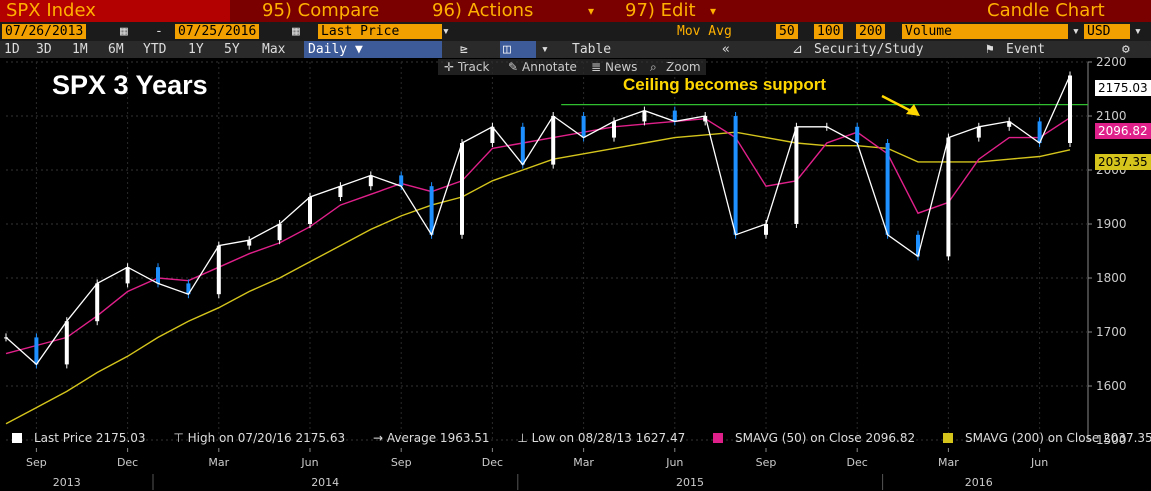 The image size is (1151, 491). What do you see at coordinates (797, 49) in the screenshot?
I see `security-study-icon: ⊿` at bounding box center [797, 49].